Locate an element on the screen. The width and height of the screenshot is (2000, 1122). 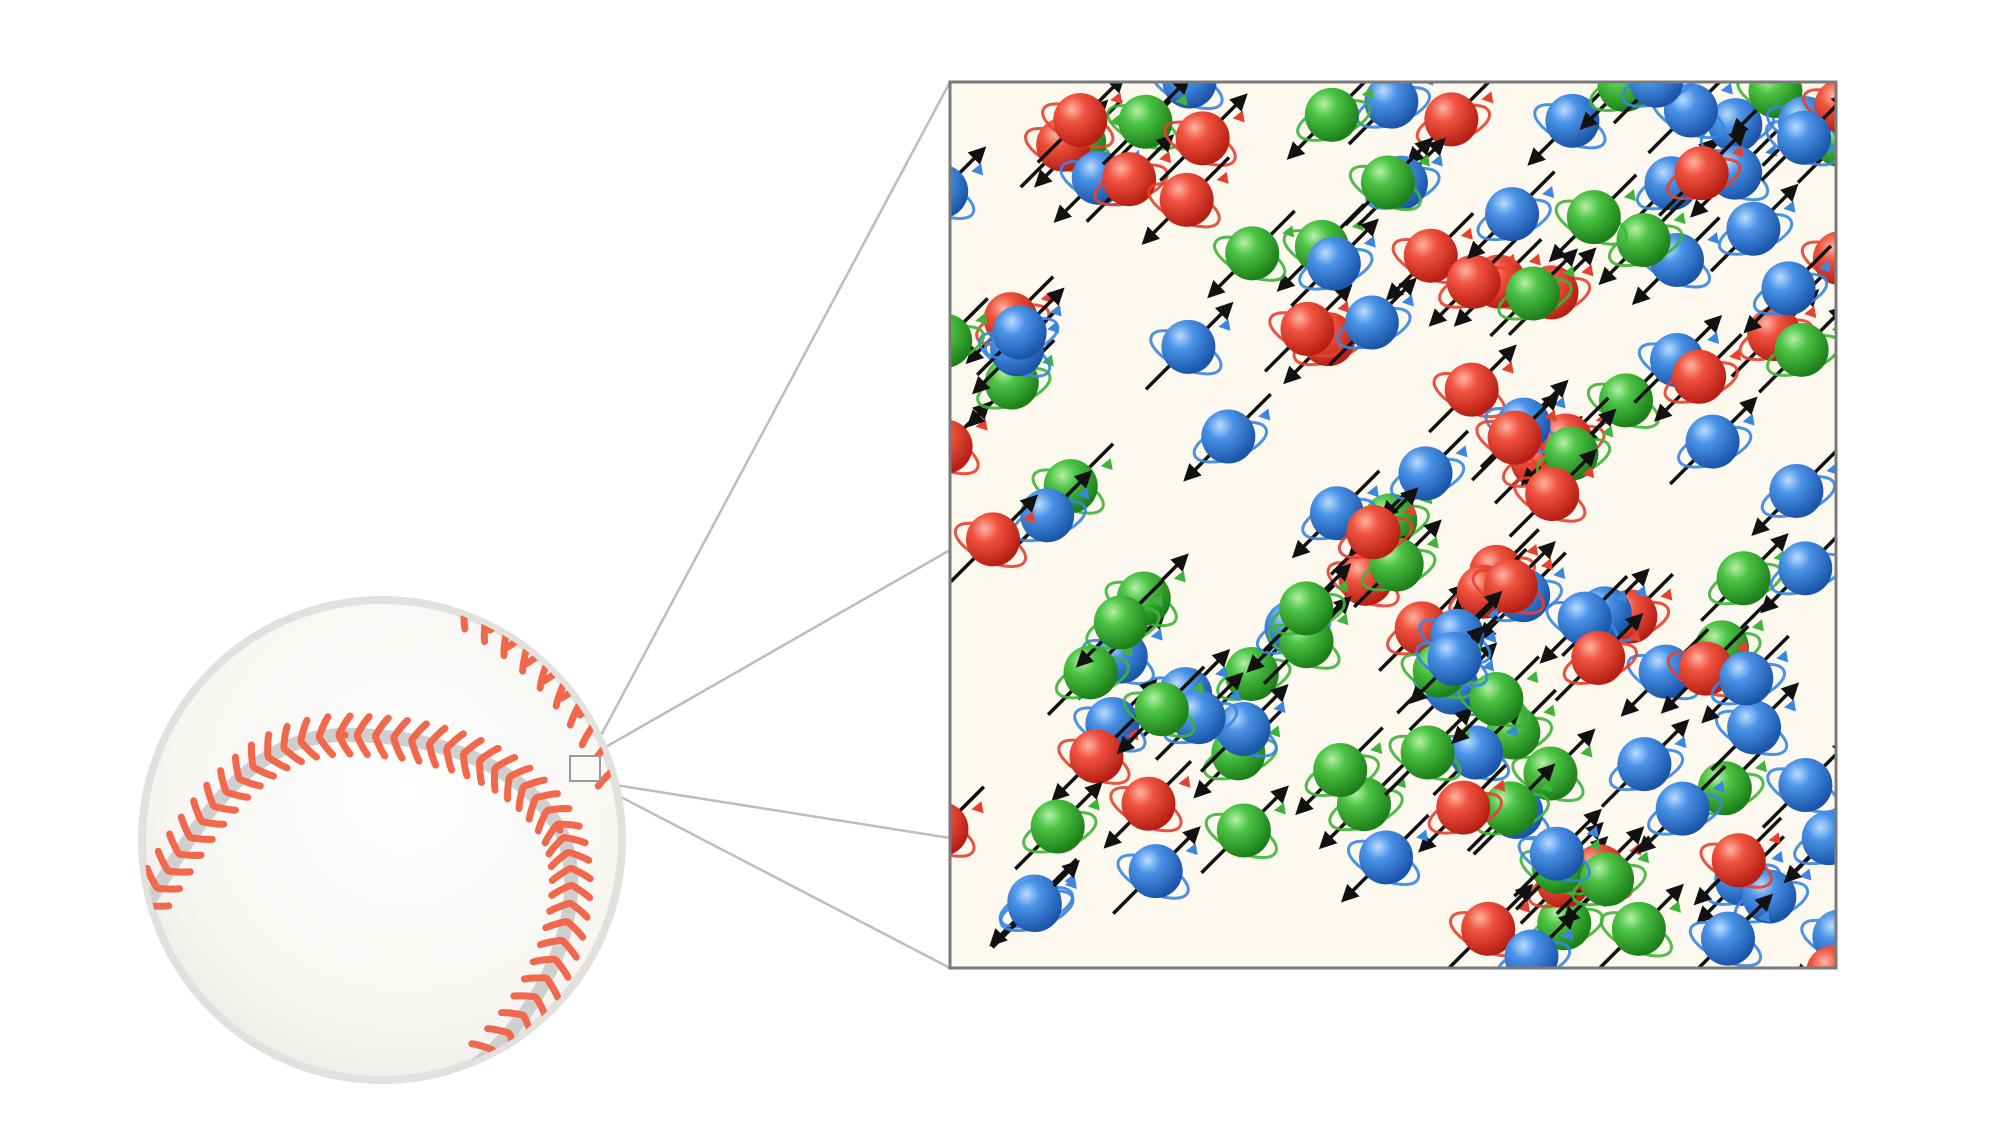
orbit-ring is located at coordinates (963, 834).